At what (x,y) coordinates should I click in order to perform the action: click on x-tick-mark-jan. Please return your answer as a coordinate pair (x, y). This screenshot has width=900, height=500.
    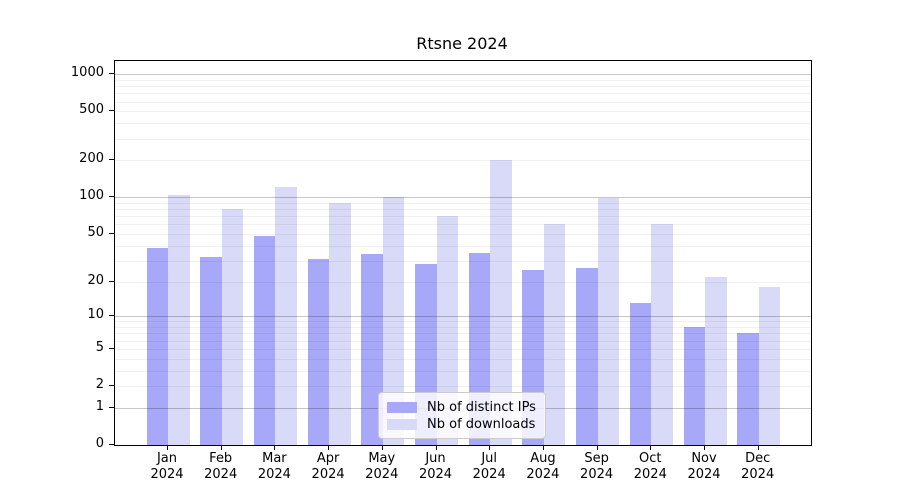
    Looking at the image, I should click on (167, 447).